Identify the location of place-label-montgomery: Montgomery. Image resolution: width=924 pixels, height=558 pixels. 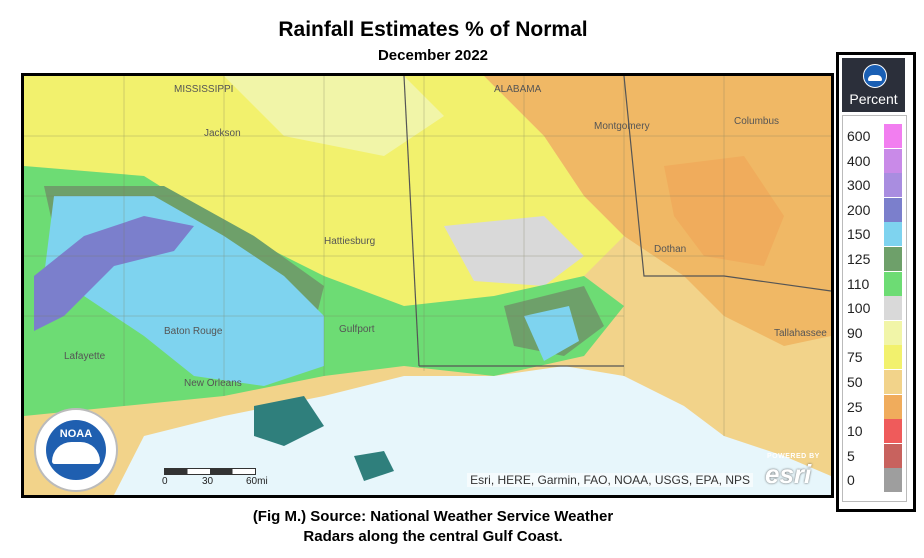
(622, 126).